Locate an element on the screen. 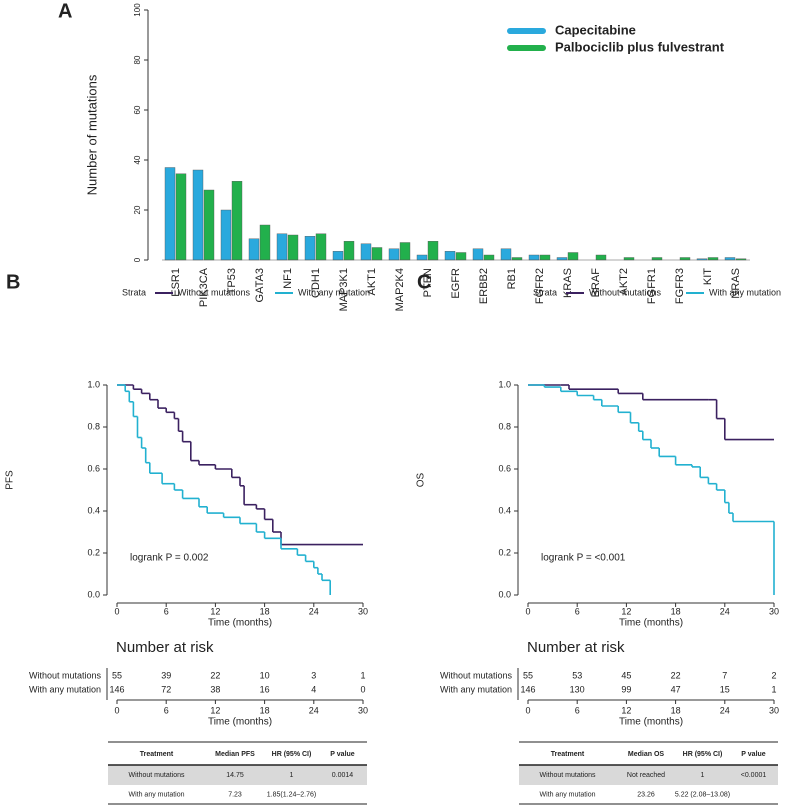 The height and width of the screenshot is (807, 790). risk-count: 15 is located at coordinates (725, 689).